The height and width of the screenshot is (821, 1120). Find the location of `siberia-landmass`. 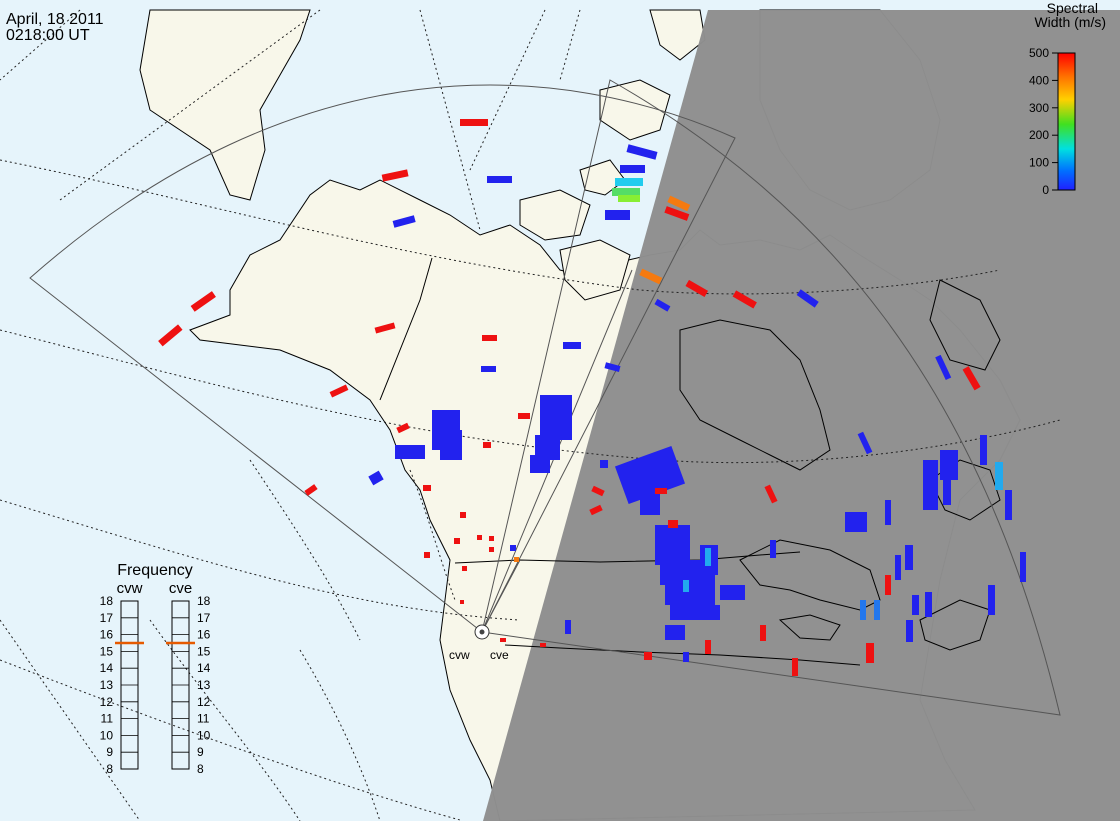

siberia-landmass is located at coordinates (225, 105).